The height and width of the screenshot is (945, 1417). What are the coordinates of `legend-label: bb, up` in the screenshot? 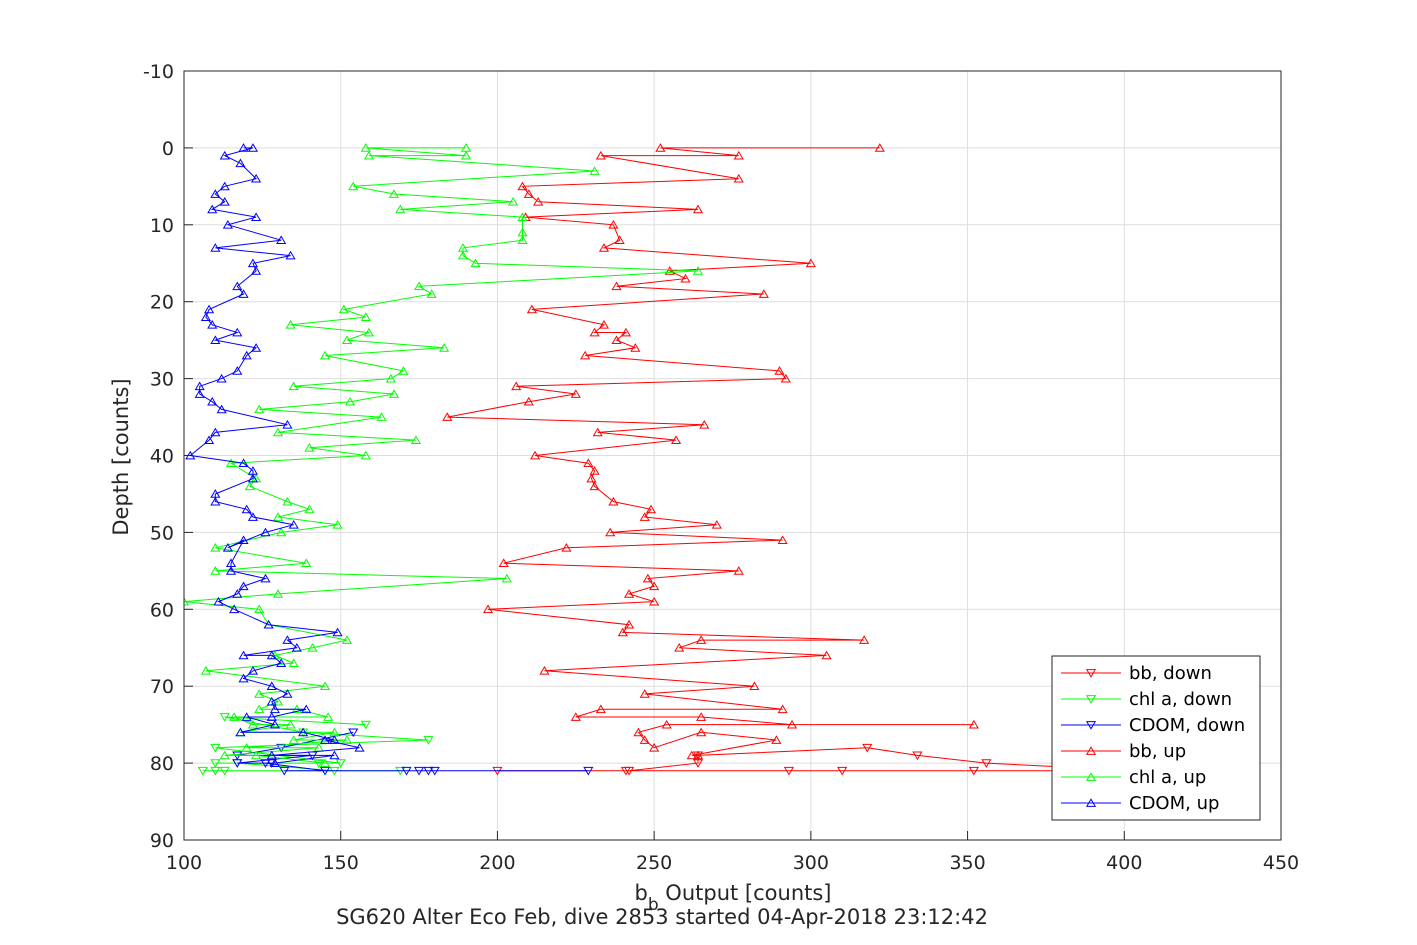 It's located at (1157, 751).